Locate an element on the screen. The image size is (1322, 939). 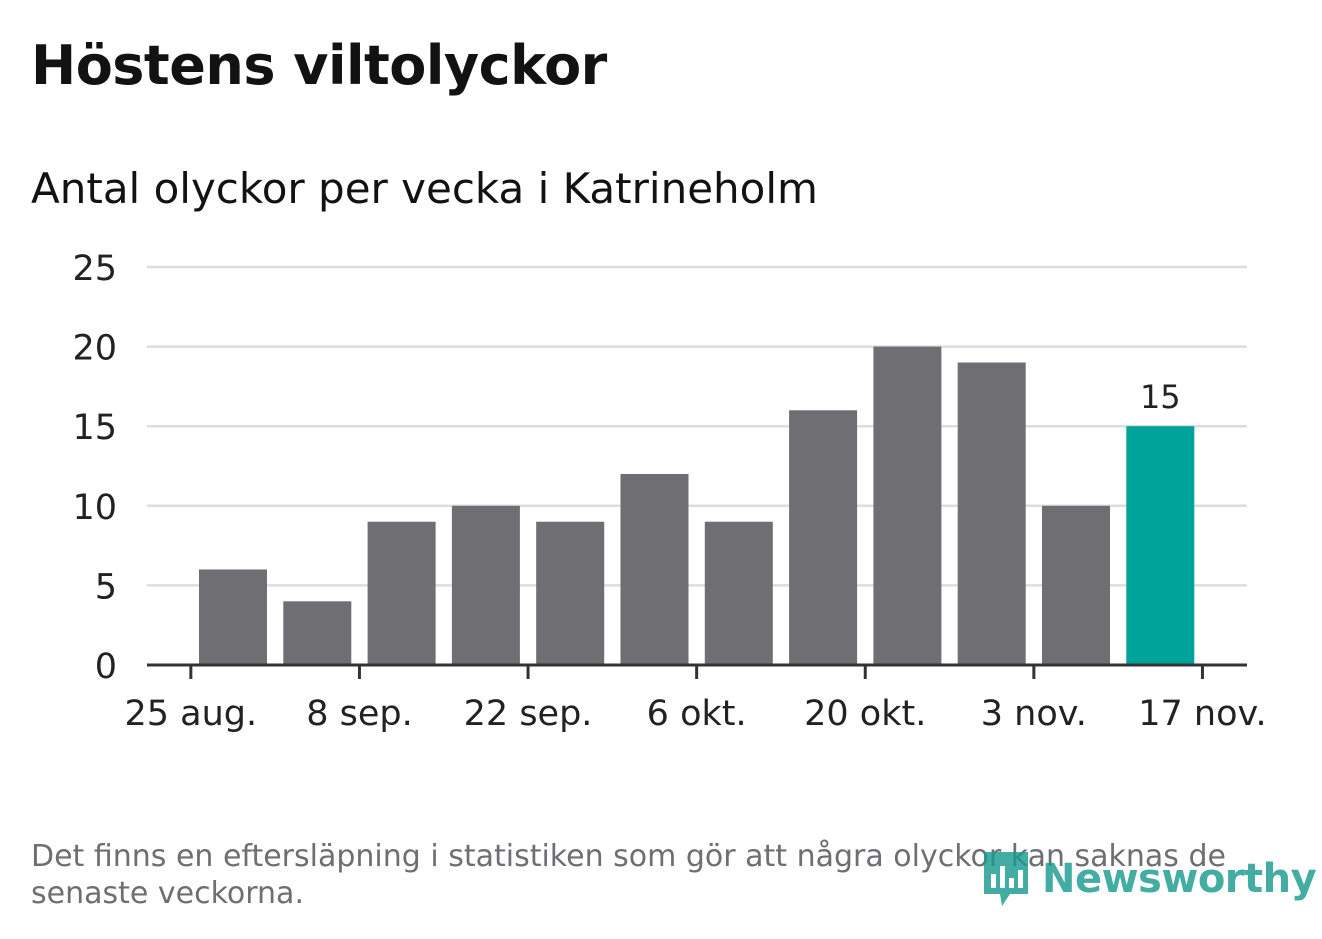
bar-v.40 is located at coordinates (654, 569).